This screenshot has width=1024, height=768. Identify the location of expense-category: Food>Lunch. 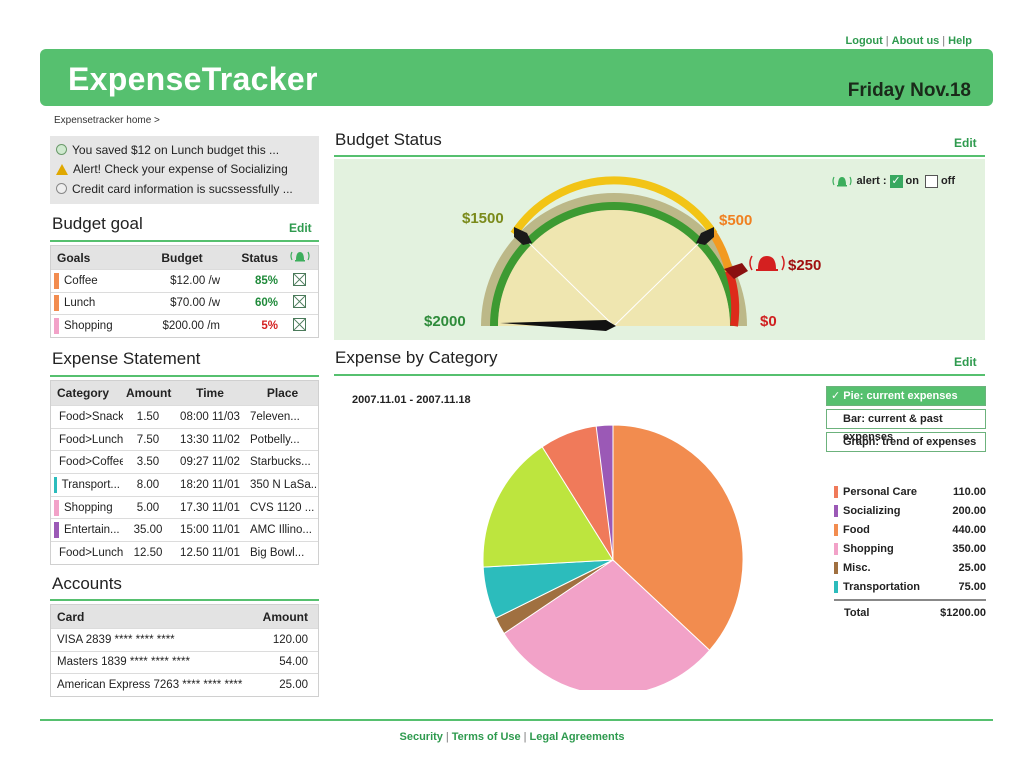
(91, 439).